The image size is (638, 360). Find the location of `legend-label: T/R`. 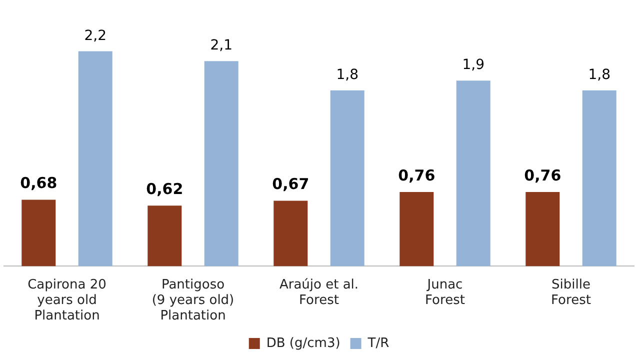

legend-label: T/R is located at coordinates (378, 343).